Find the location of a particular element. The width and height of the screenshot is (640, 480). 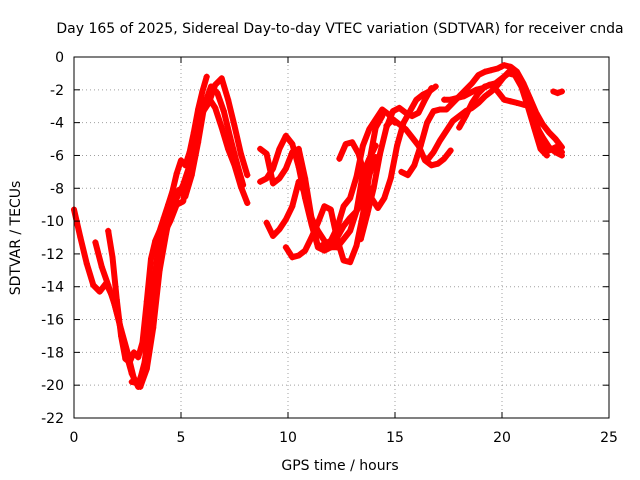

y-tick-label: -10 is located at coordinates (52, 222).